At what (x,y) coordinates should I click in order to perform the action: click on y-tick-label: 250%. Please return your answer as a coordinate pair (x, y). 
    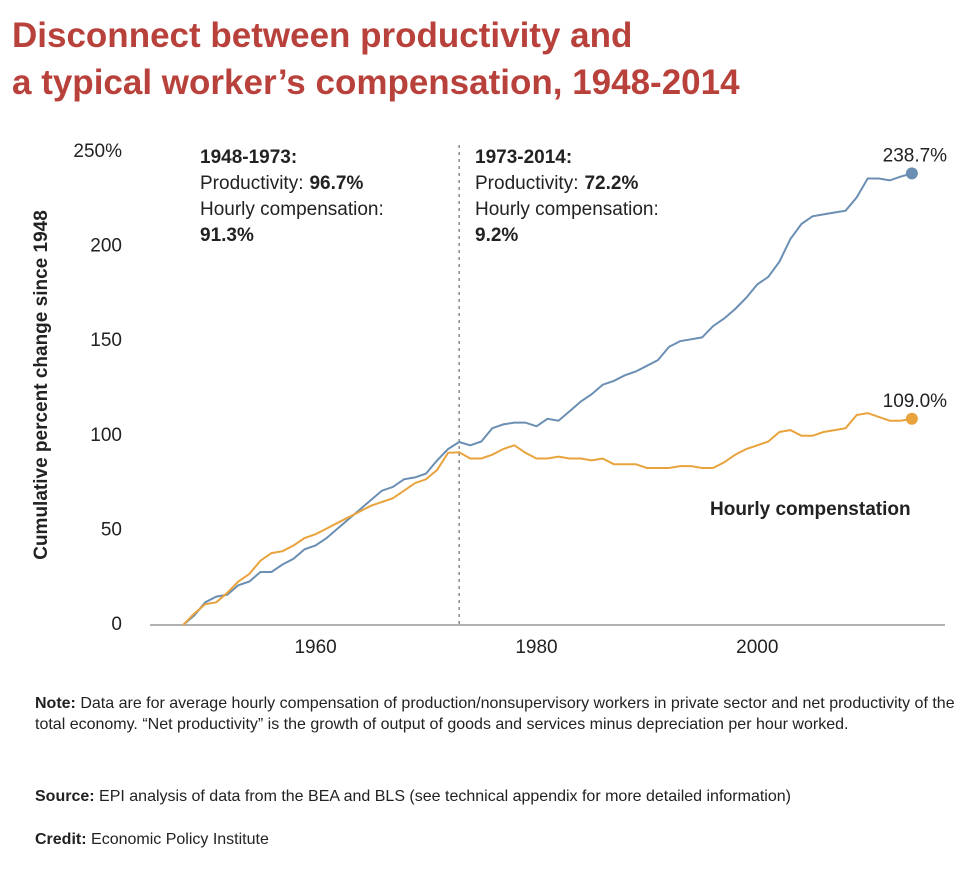
    Looking at the image, I should click on (97, 151).